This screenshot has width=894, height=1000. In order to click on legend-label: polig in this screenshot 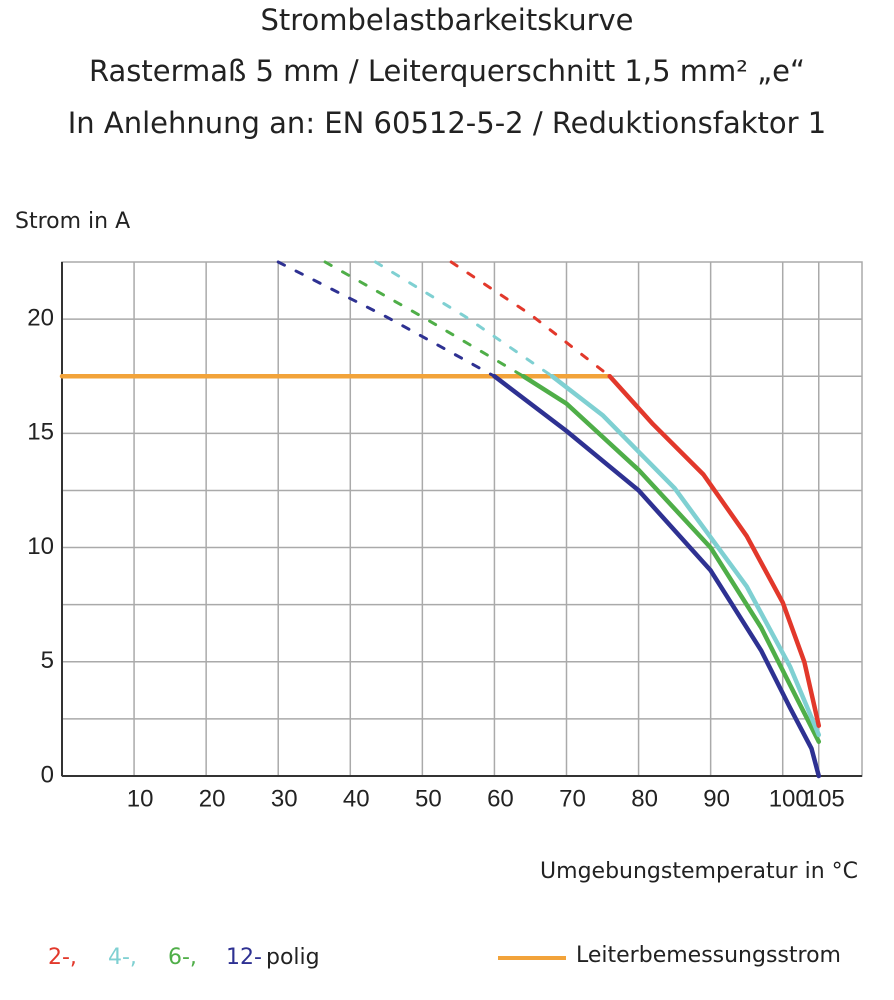, I will do `click(293, 957)`.